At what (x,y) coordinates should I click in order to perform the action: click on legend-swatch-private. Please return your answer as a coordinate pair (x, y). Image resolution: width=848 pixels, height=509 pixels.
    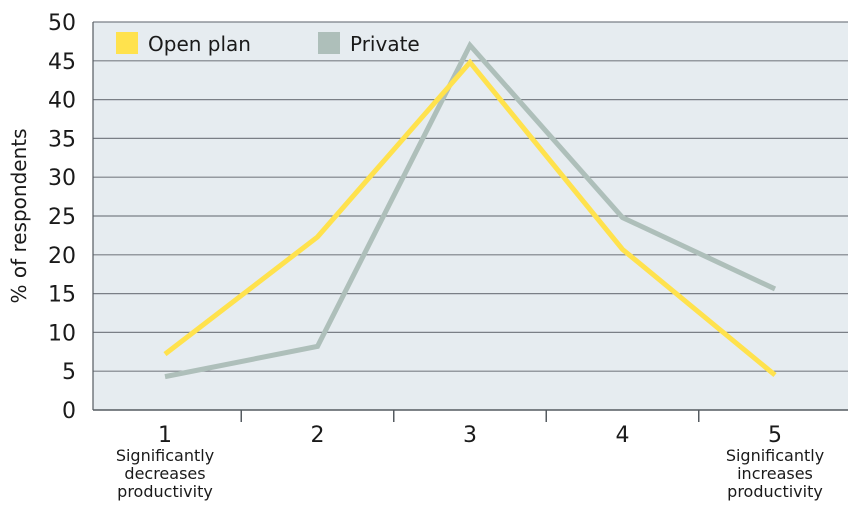
    Looking at the image, I should click on (329, 43).